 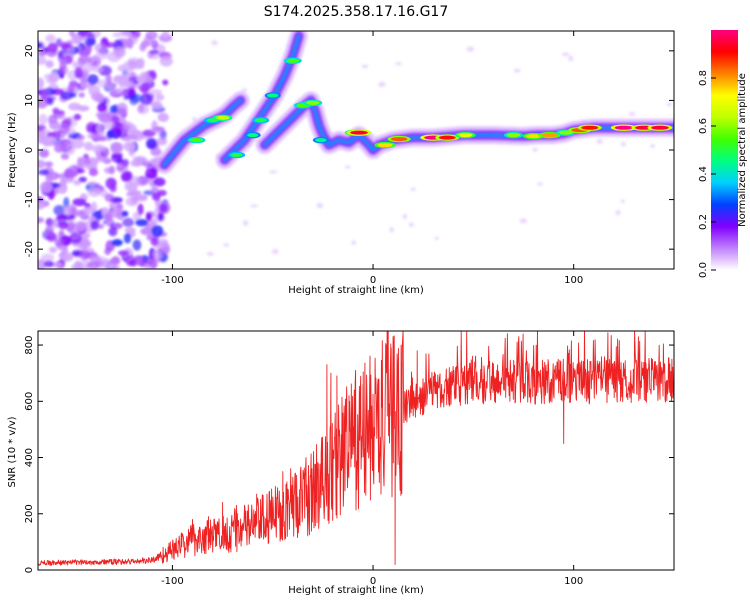 What do you see at coordinates (29, 457) in the screenshot?
I see `snr-y-tick-label: 400` at bounding box center [29, 457].